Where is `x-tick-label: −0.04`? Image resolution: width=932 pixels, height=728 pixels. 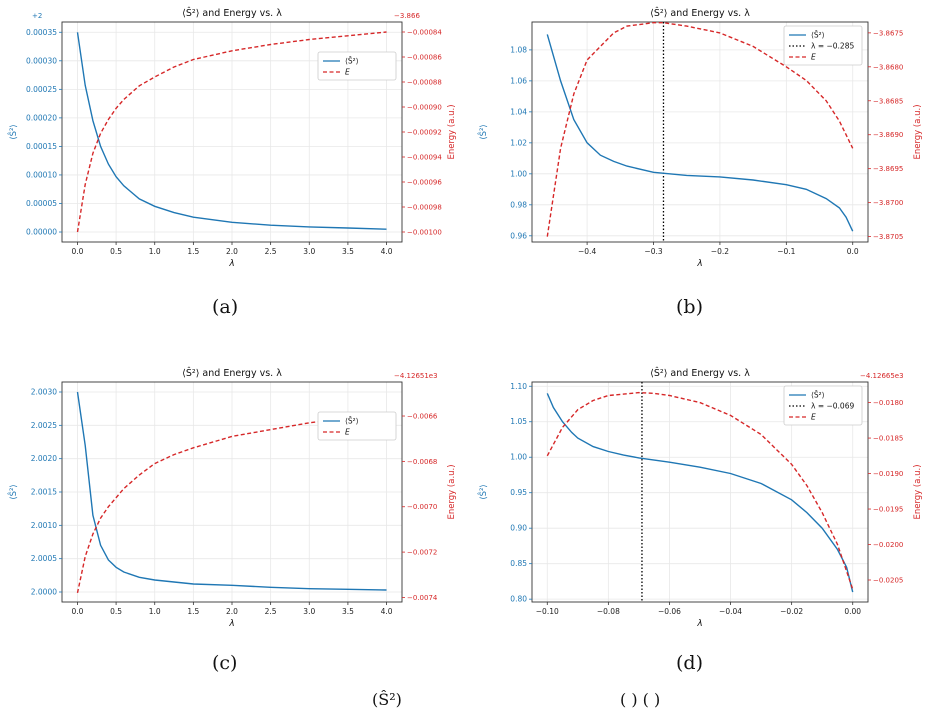
x-tick-label: −0.04 is located at coordinates (730, 611).